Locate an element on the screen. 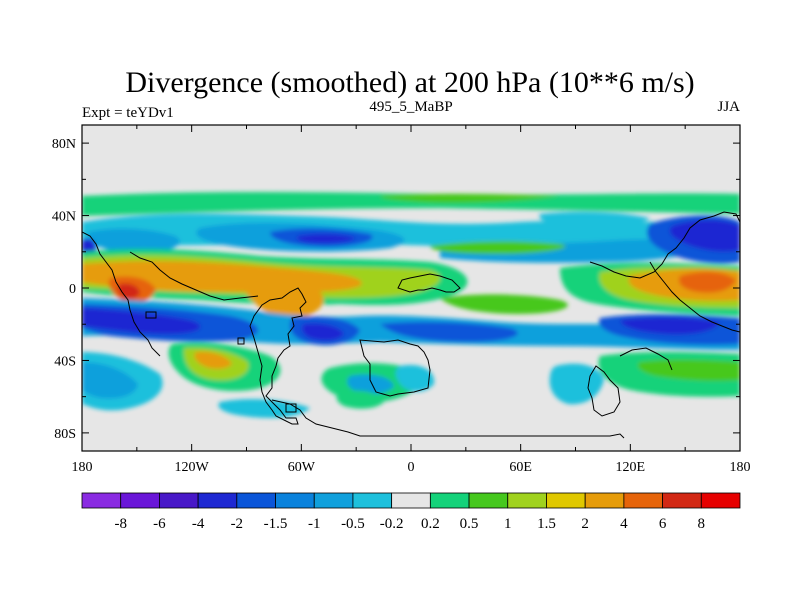 This screenshot has height=600, width=800. coastline-australia is located at coordinates (630, 382).